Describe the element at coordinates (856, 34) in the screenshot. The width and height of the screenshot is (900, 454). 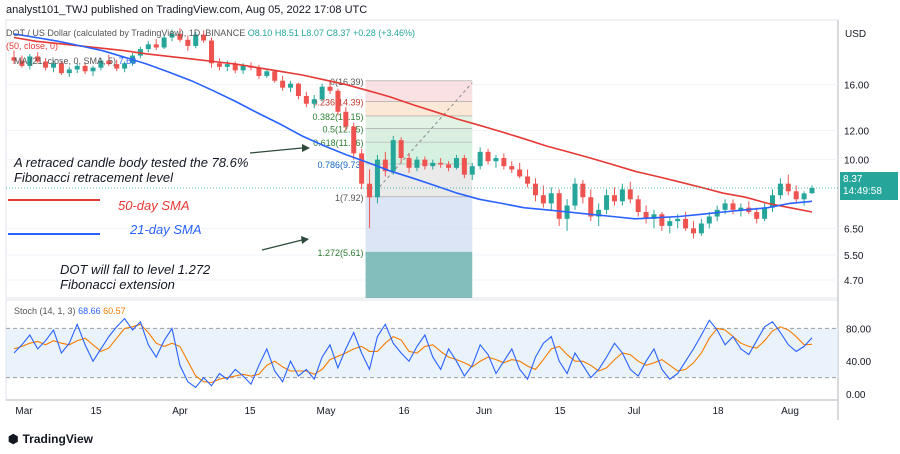
I see `currency-label: USD` at that location.